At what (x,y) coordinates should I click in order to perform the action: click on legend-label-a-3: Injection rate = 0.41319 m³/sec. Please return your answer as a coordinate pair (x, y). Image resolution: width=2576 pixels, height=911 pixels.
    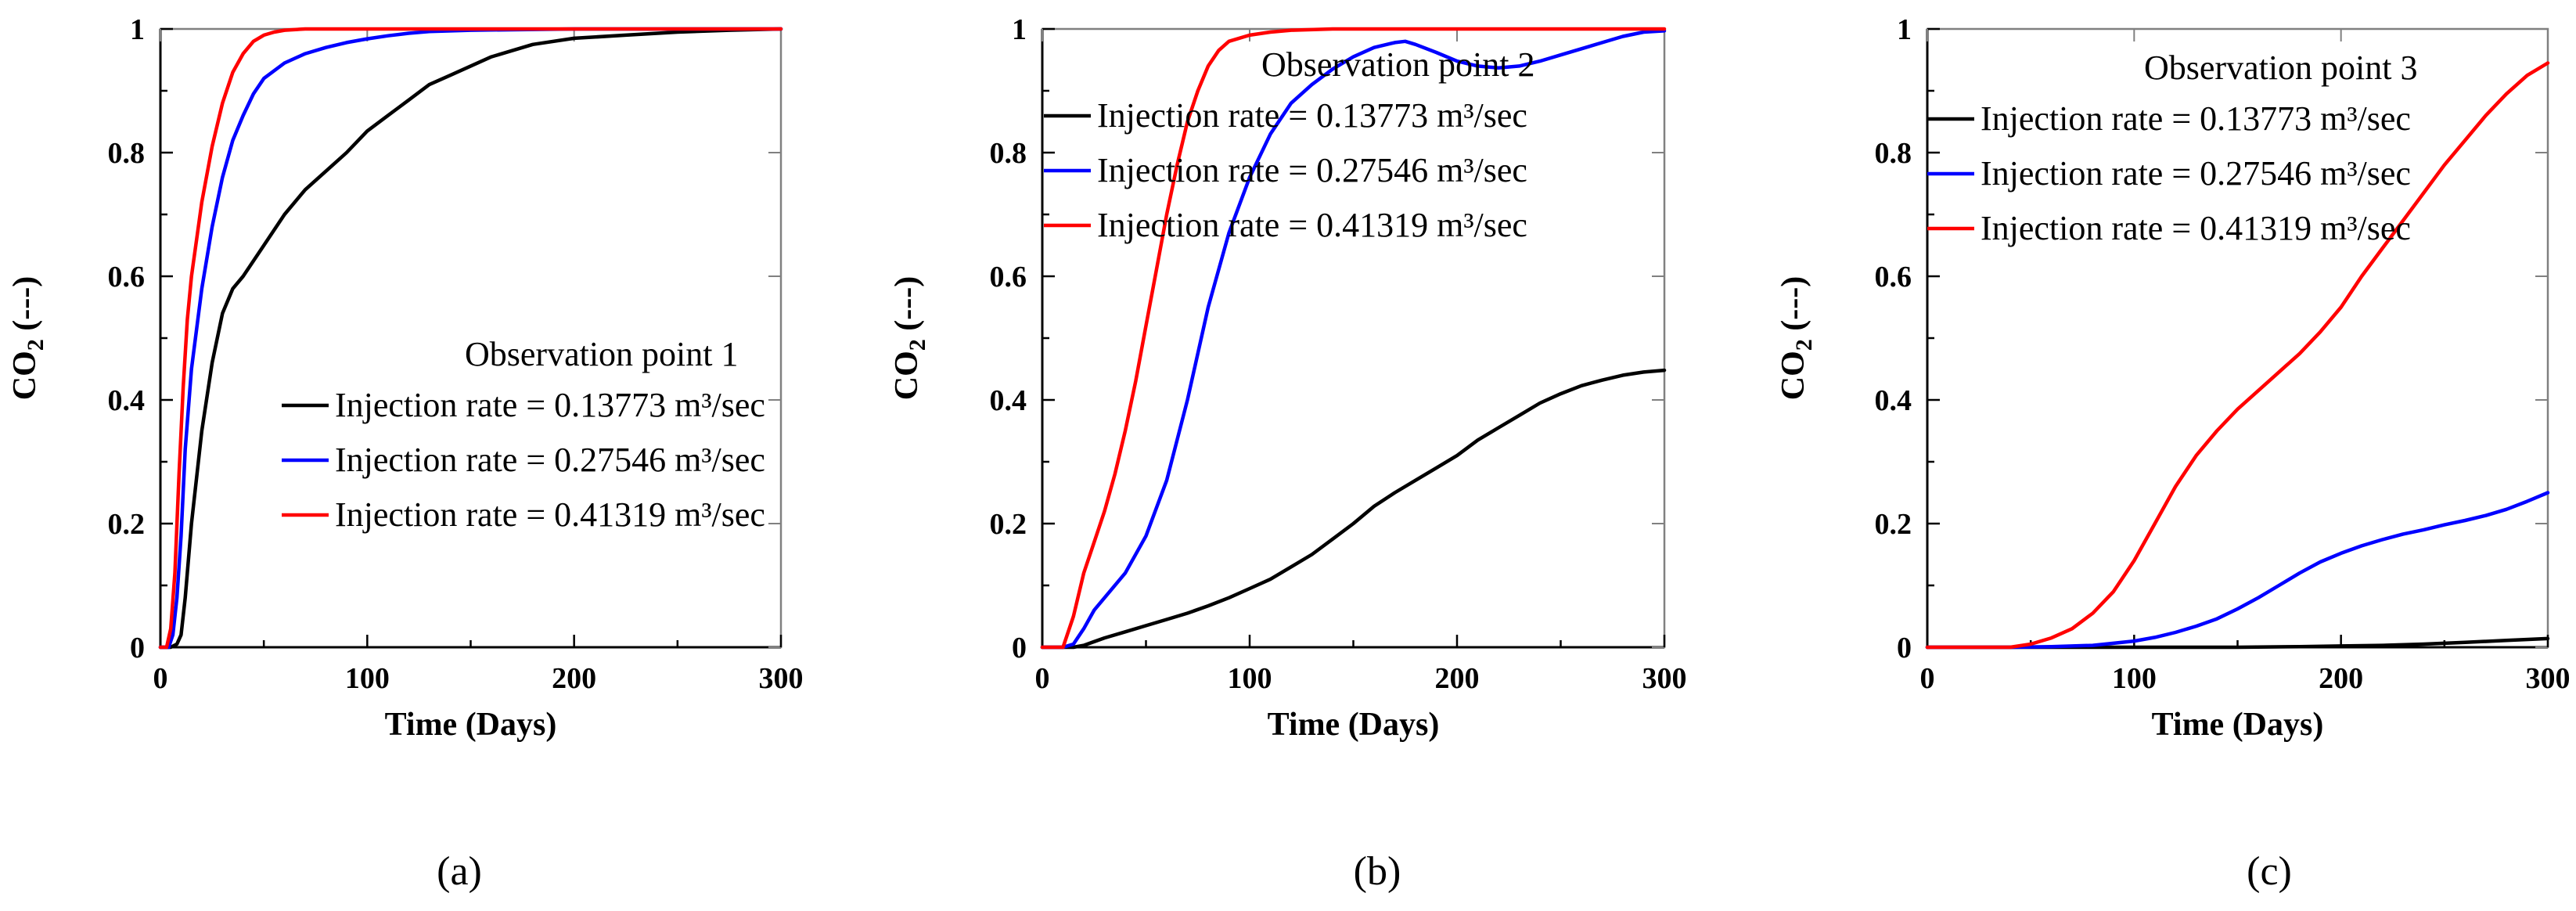
    Looking at the image, I should click on (550, 514).